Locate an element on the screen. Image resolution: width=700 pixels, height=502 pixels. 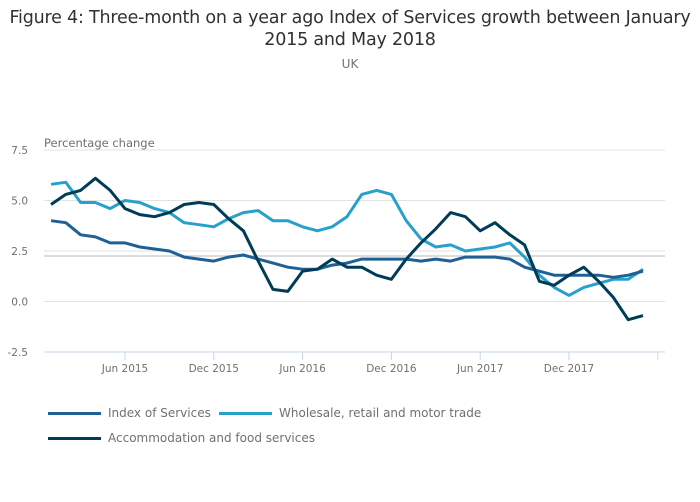
y-tick-label: 7.5 is located at coordinates (19, 151).